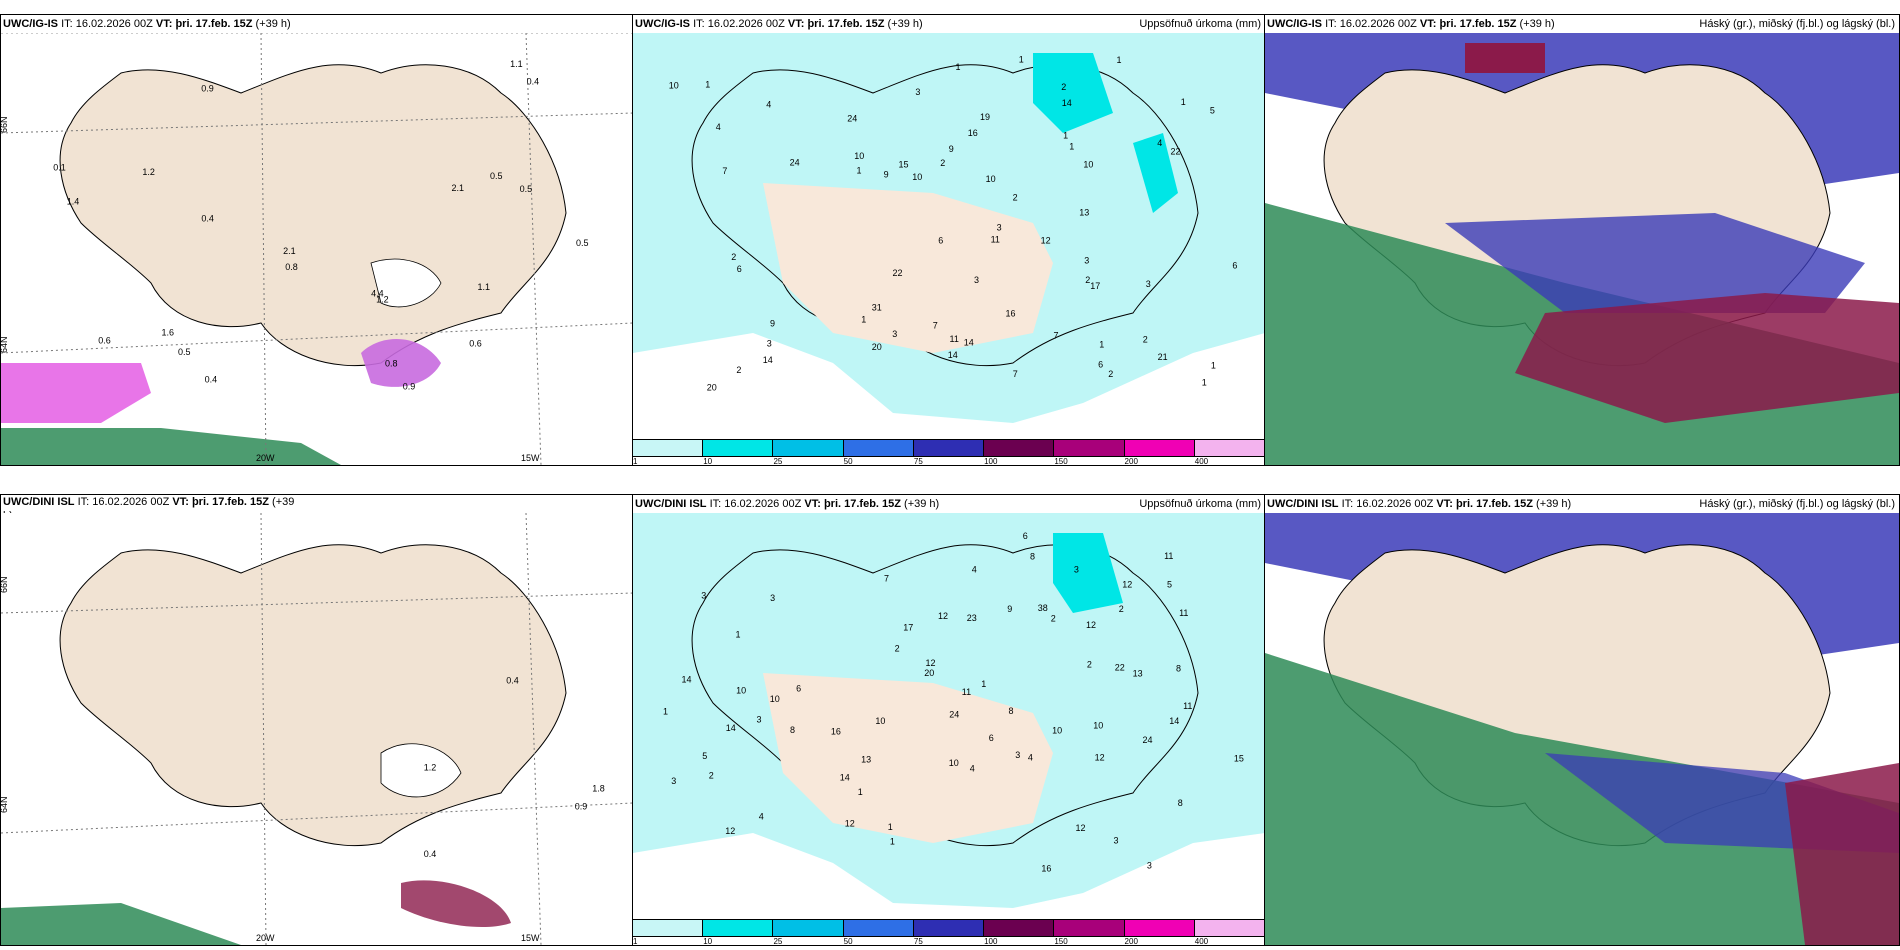  What do you see at coordinates (1009, 609) in the screenshot?
I see `precip-value: 9` at bounding box center [1009, 609].